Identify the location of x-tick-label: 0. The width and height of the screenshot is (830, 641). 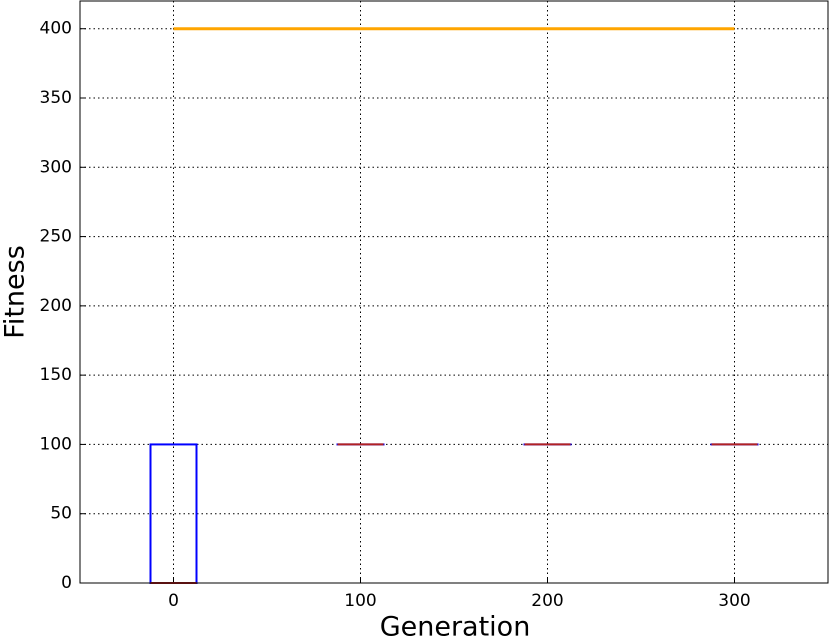
(173, 601).